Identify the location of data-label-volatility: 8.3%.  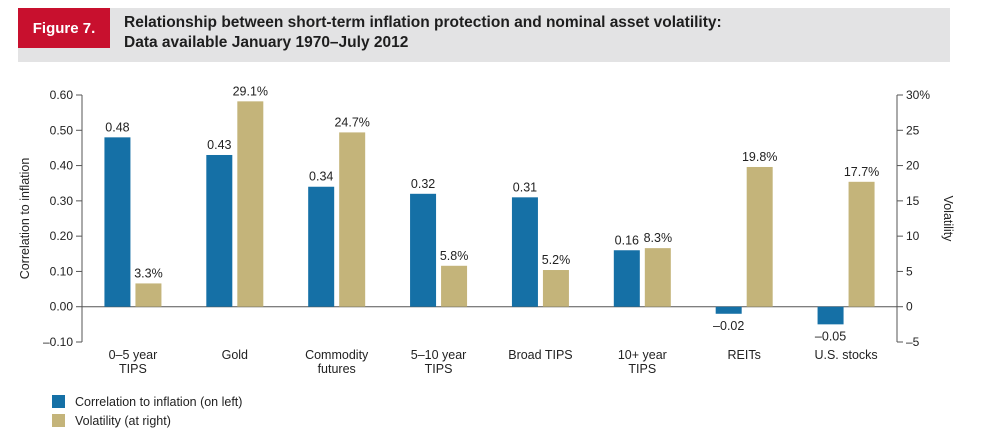
(658, 238).